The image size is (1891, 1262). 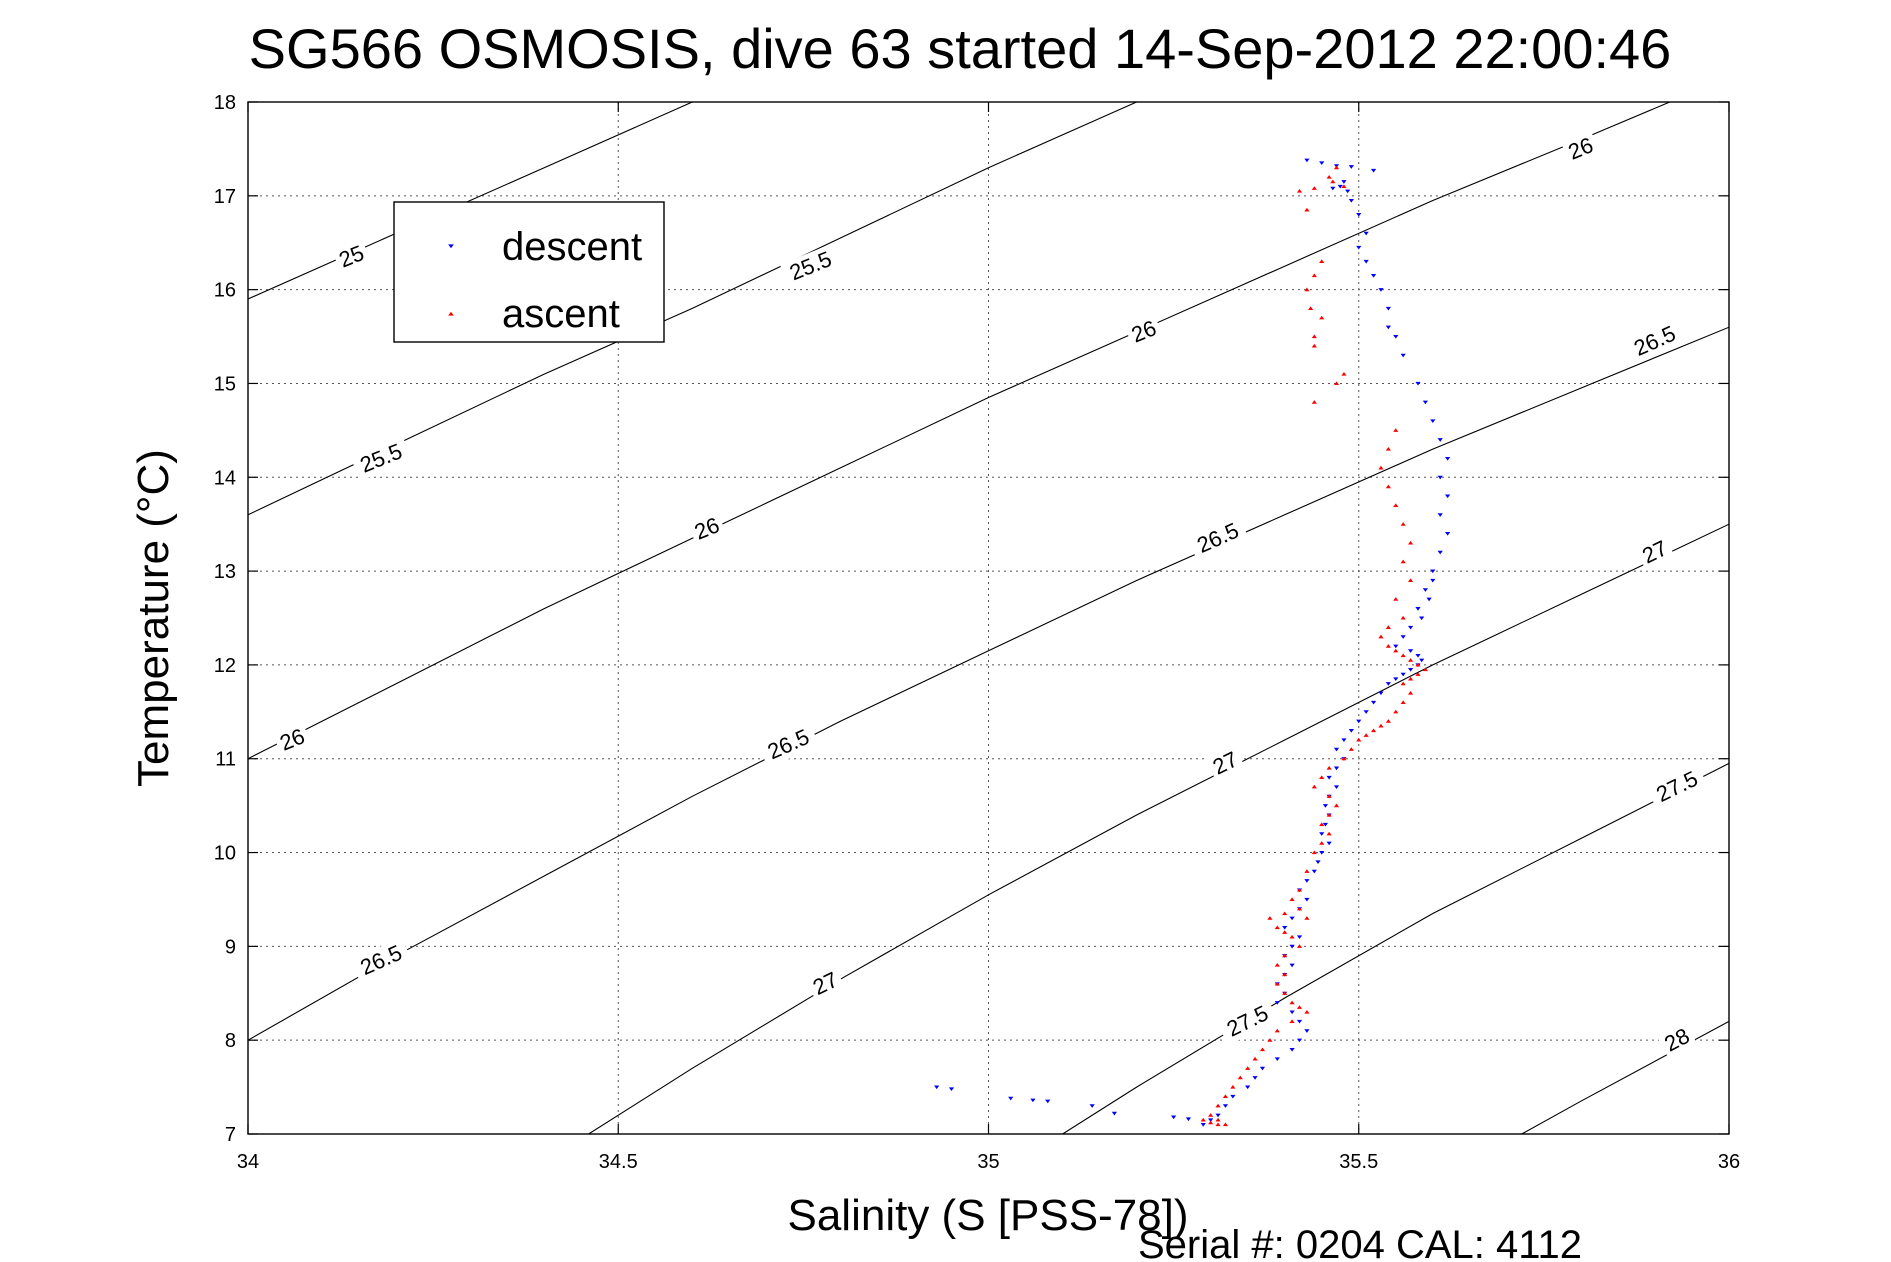 I want to click on y-tick-label: 9, so click(x=230, y=947).